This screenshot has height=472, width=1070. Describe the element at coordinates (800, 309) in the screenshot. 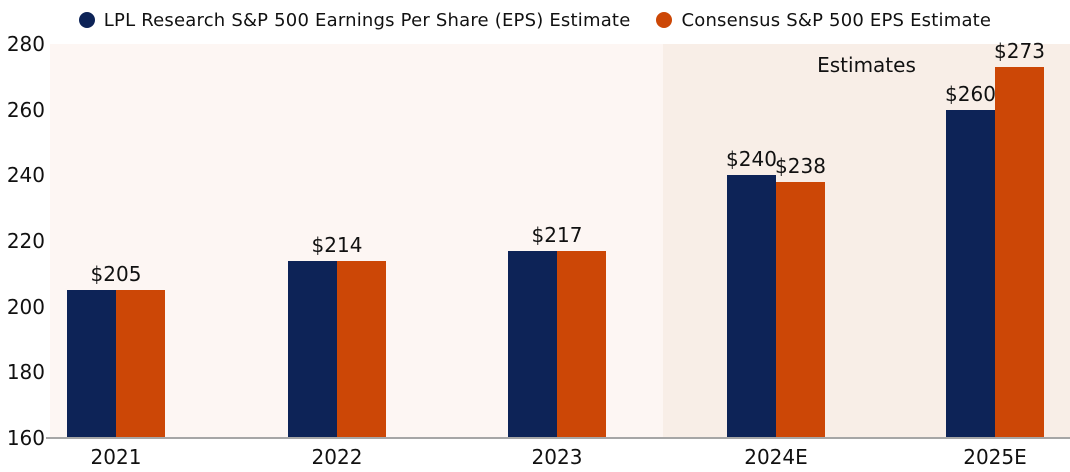

I see `bar-consensus-2024E` at that location.